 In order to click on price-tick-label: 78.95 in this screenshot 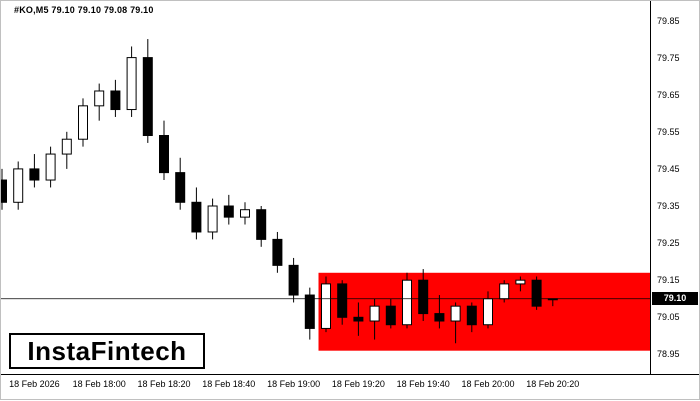, I will do `click(668, 354)`.